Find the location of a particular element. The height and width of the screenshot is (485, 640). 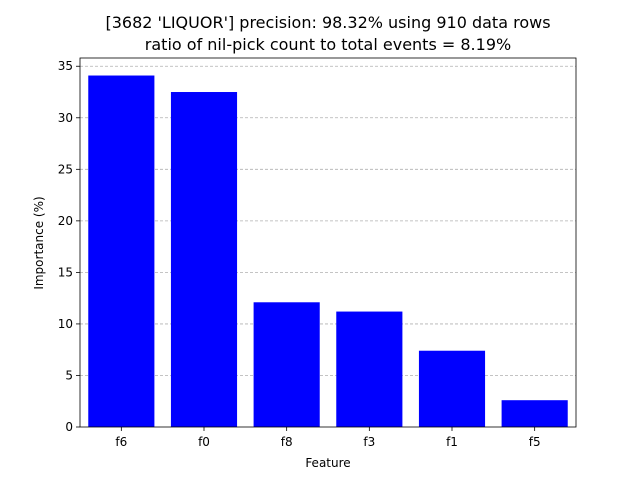

bar-f0 is located at coordinates (204, 259).